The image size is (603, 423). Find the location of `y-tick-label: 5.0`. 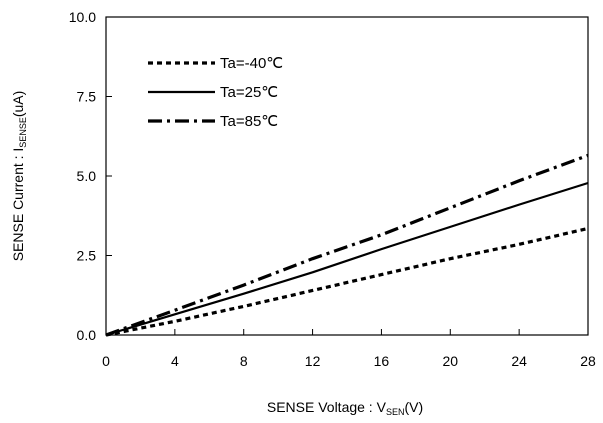

y-tick-label: 5.0 is located at coordinates (87, 176).